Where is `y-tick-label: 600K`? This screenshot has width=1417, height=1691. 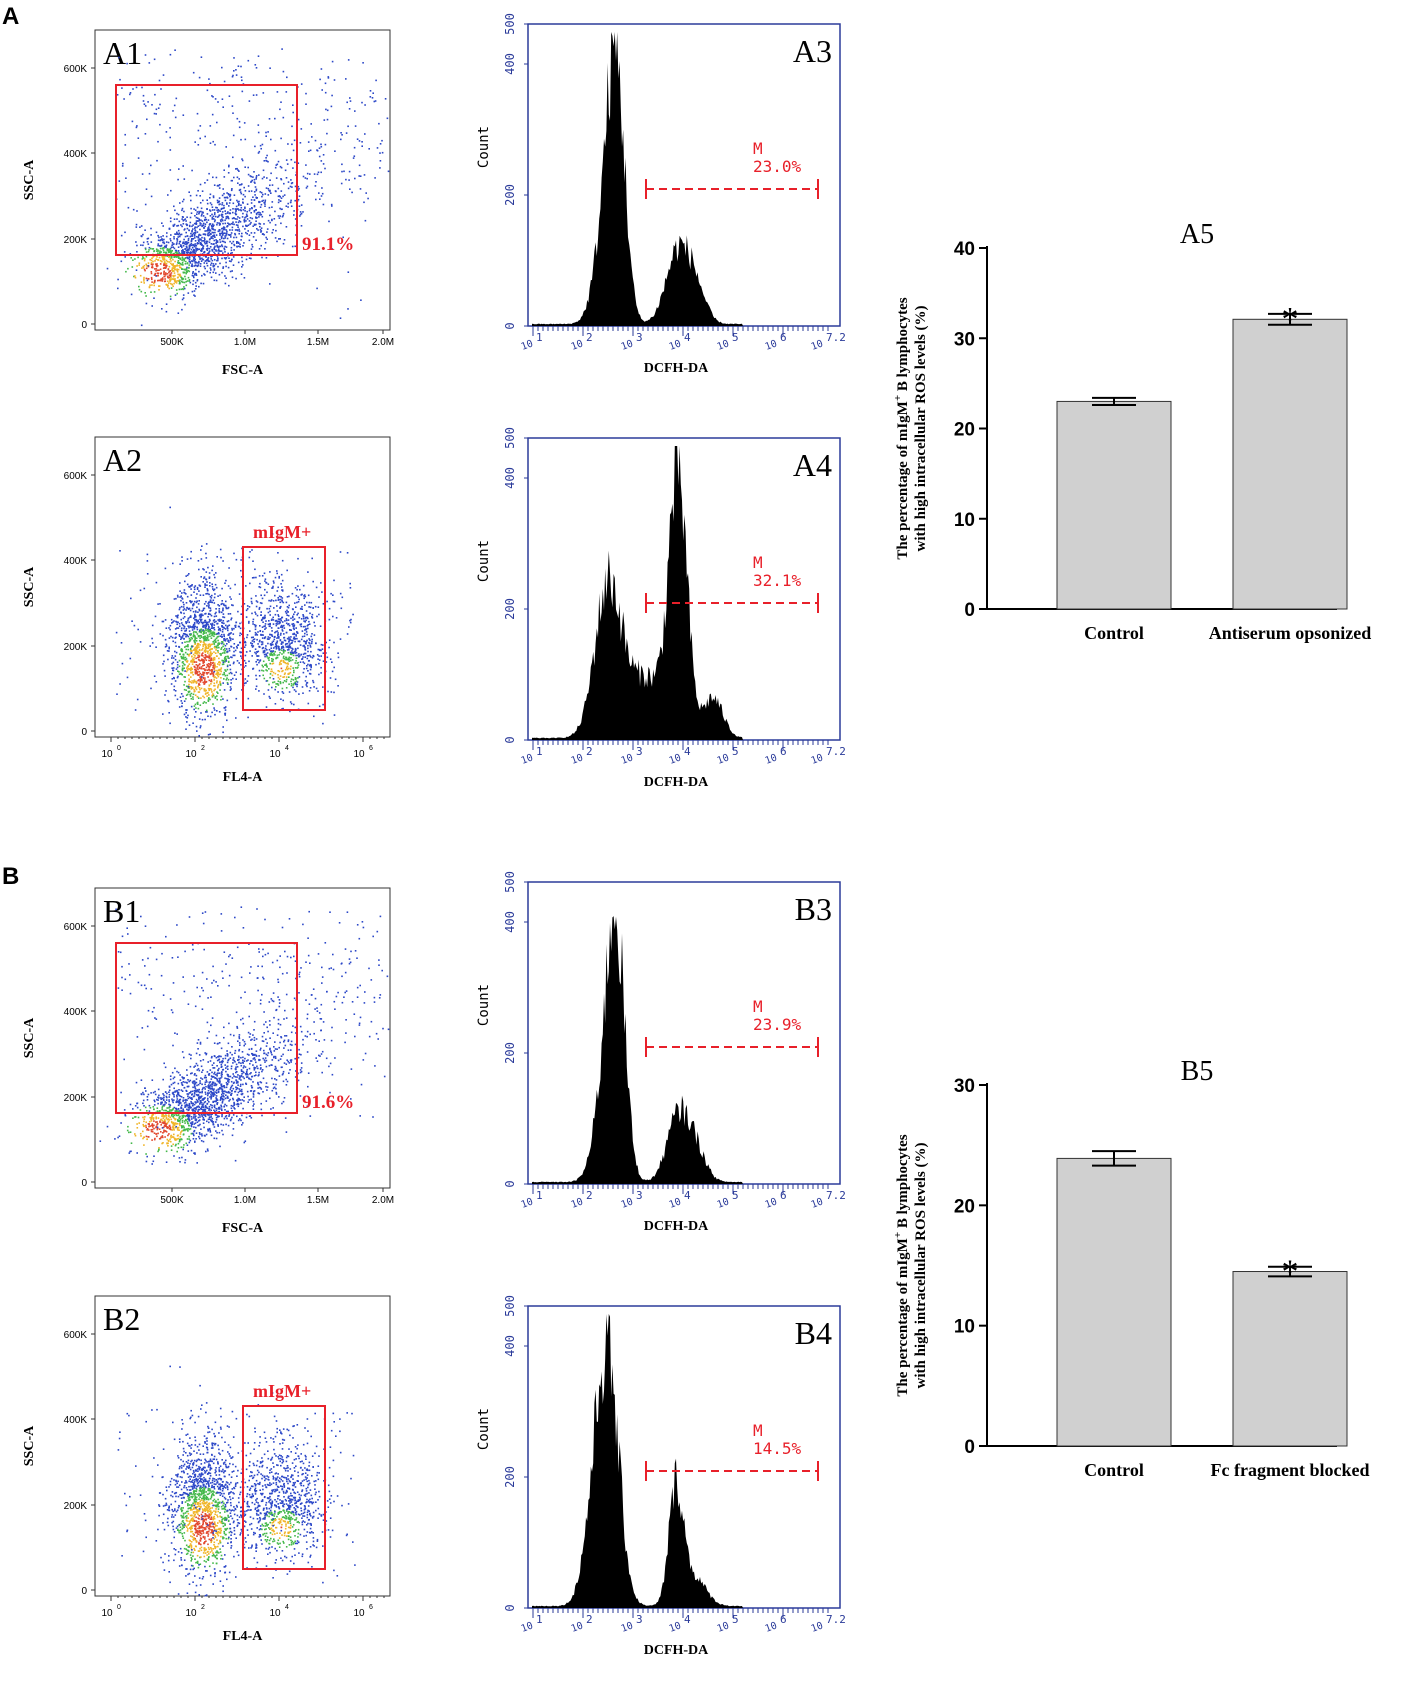 y-tick-label: 600K is located at coordinates (76, 69).